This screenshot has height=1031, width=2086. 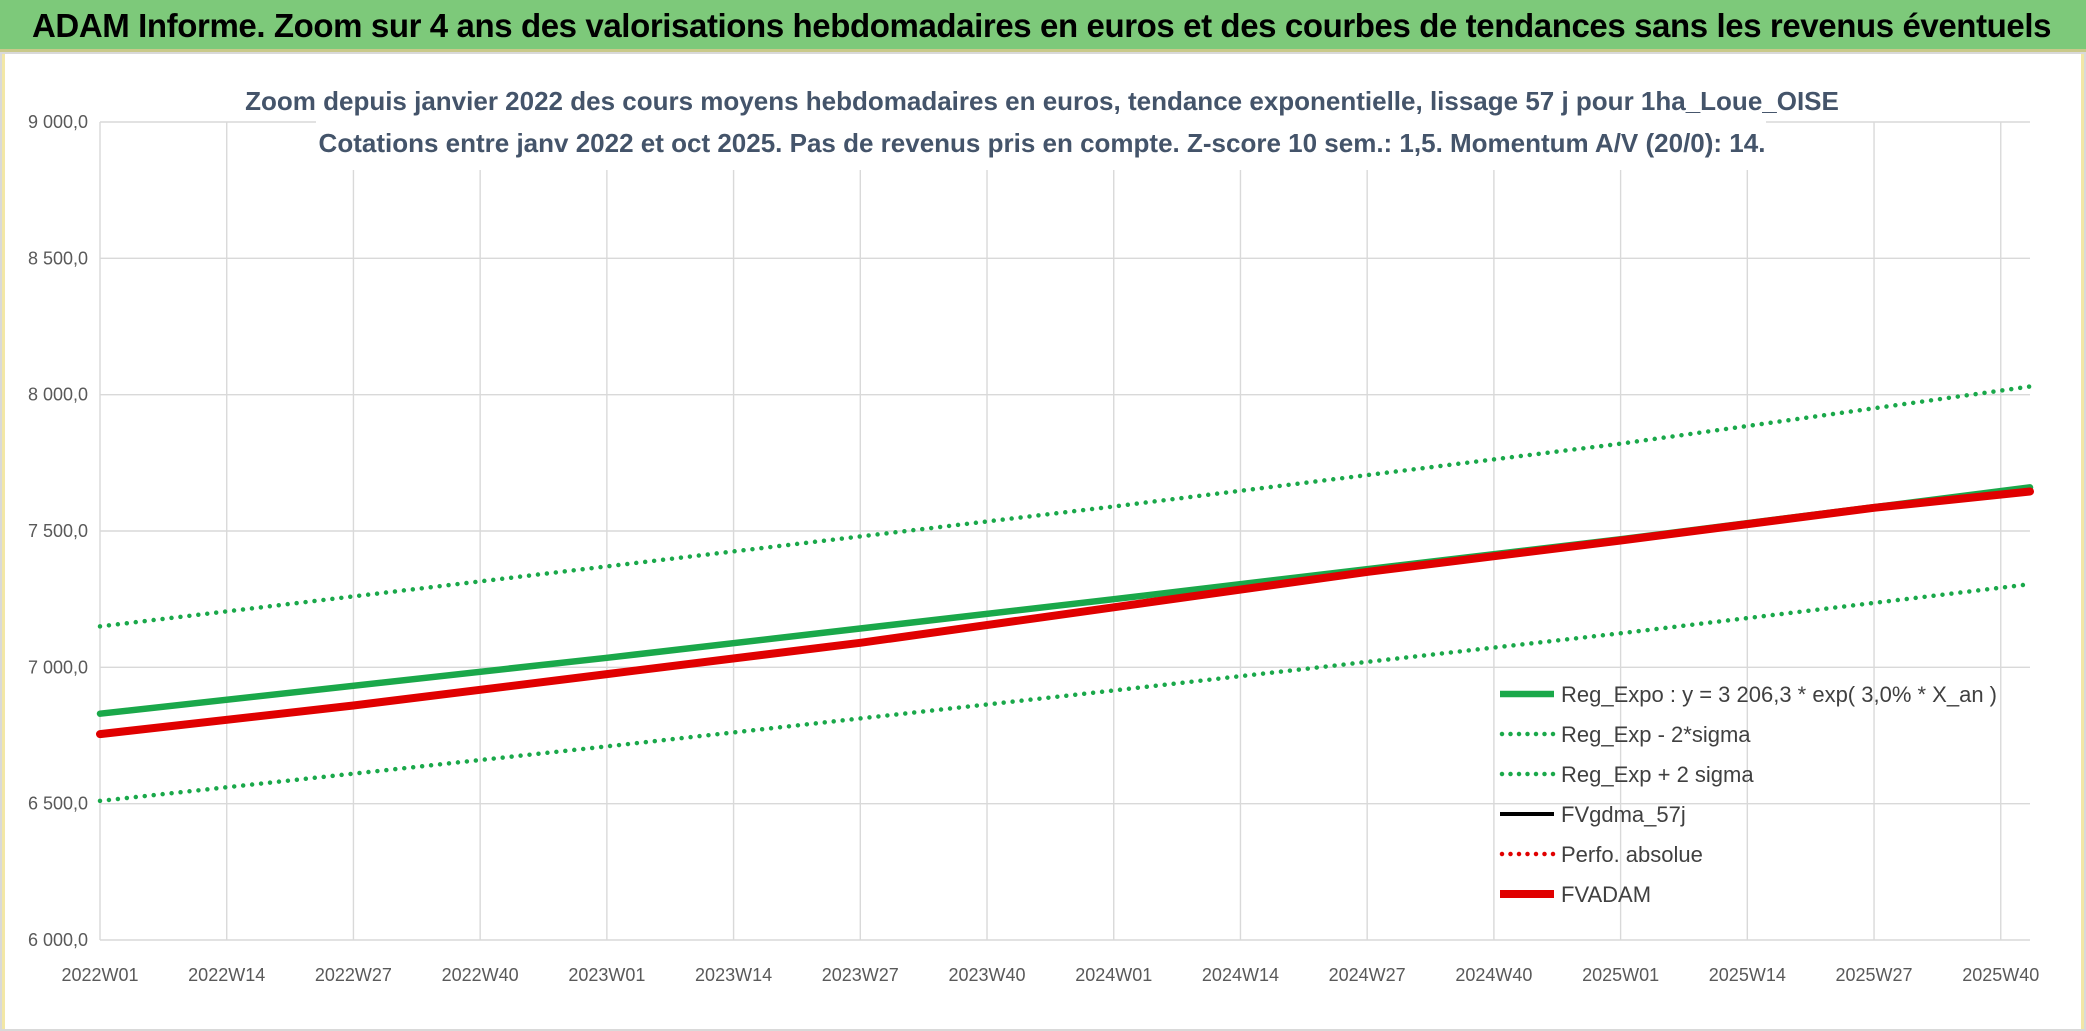 I want to click on y-tick-label: 9 000,0, so click(x=58, y=122).